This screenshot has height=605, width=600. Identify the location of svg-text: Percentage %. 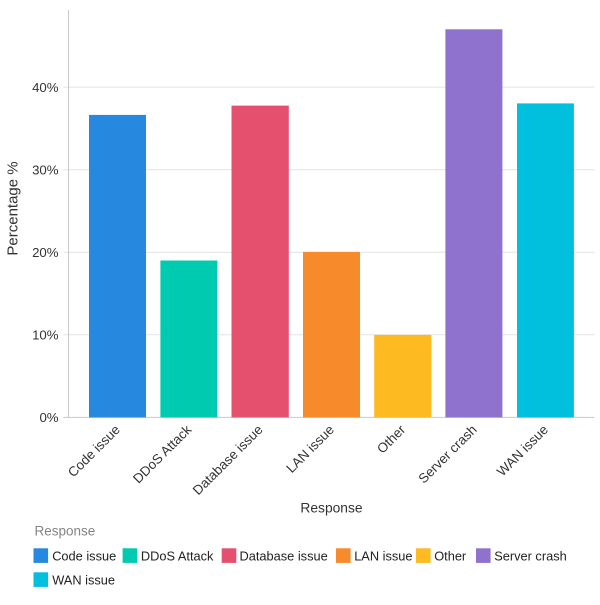
(13, 208).